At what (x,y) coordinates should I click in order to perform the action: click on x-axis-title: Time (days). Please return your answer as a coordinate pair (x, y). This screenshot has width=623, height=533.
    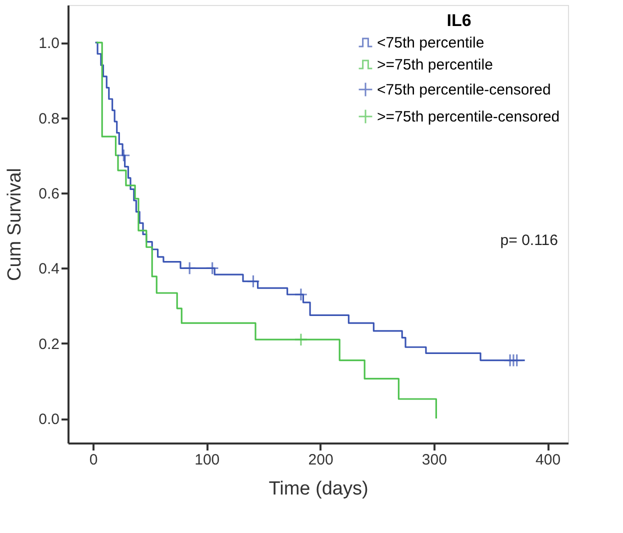
    Looking at the image, I should click on (318, 489).